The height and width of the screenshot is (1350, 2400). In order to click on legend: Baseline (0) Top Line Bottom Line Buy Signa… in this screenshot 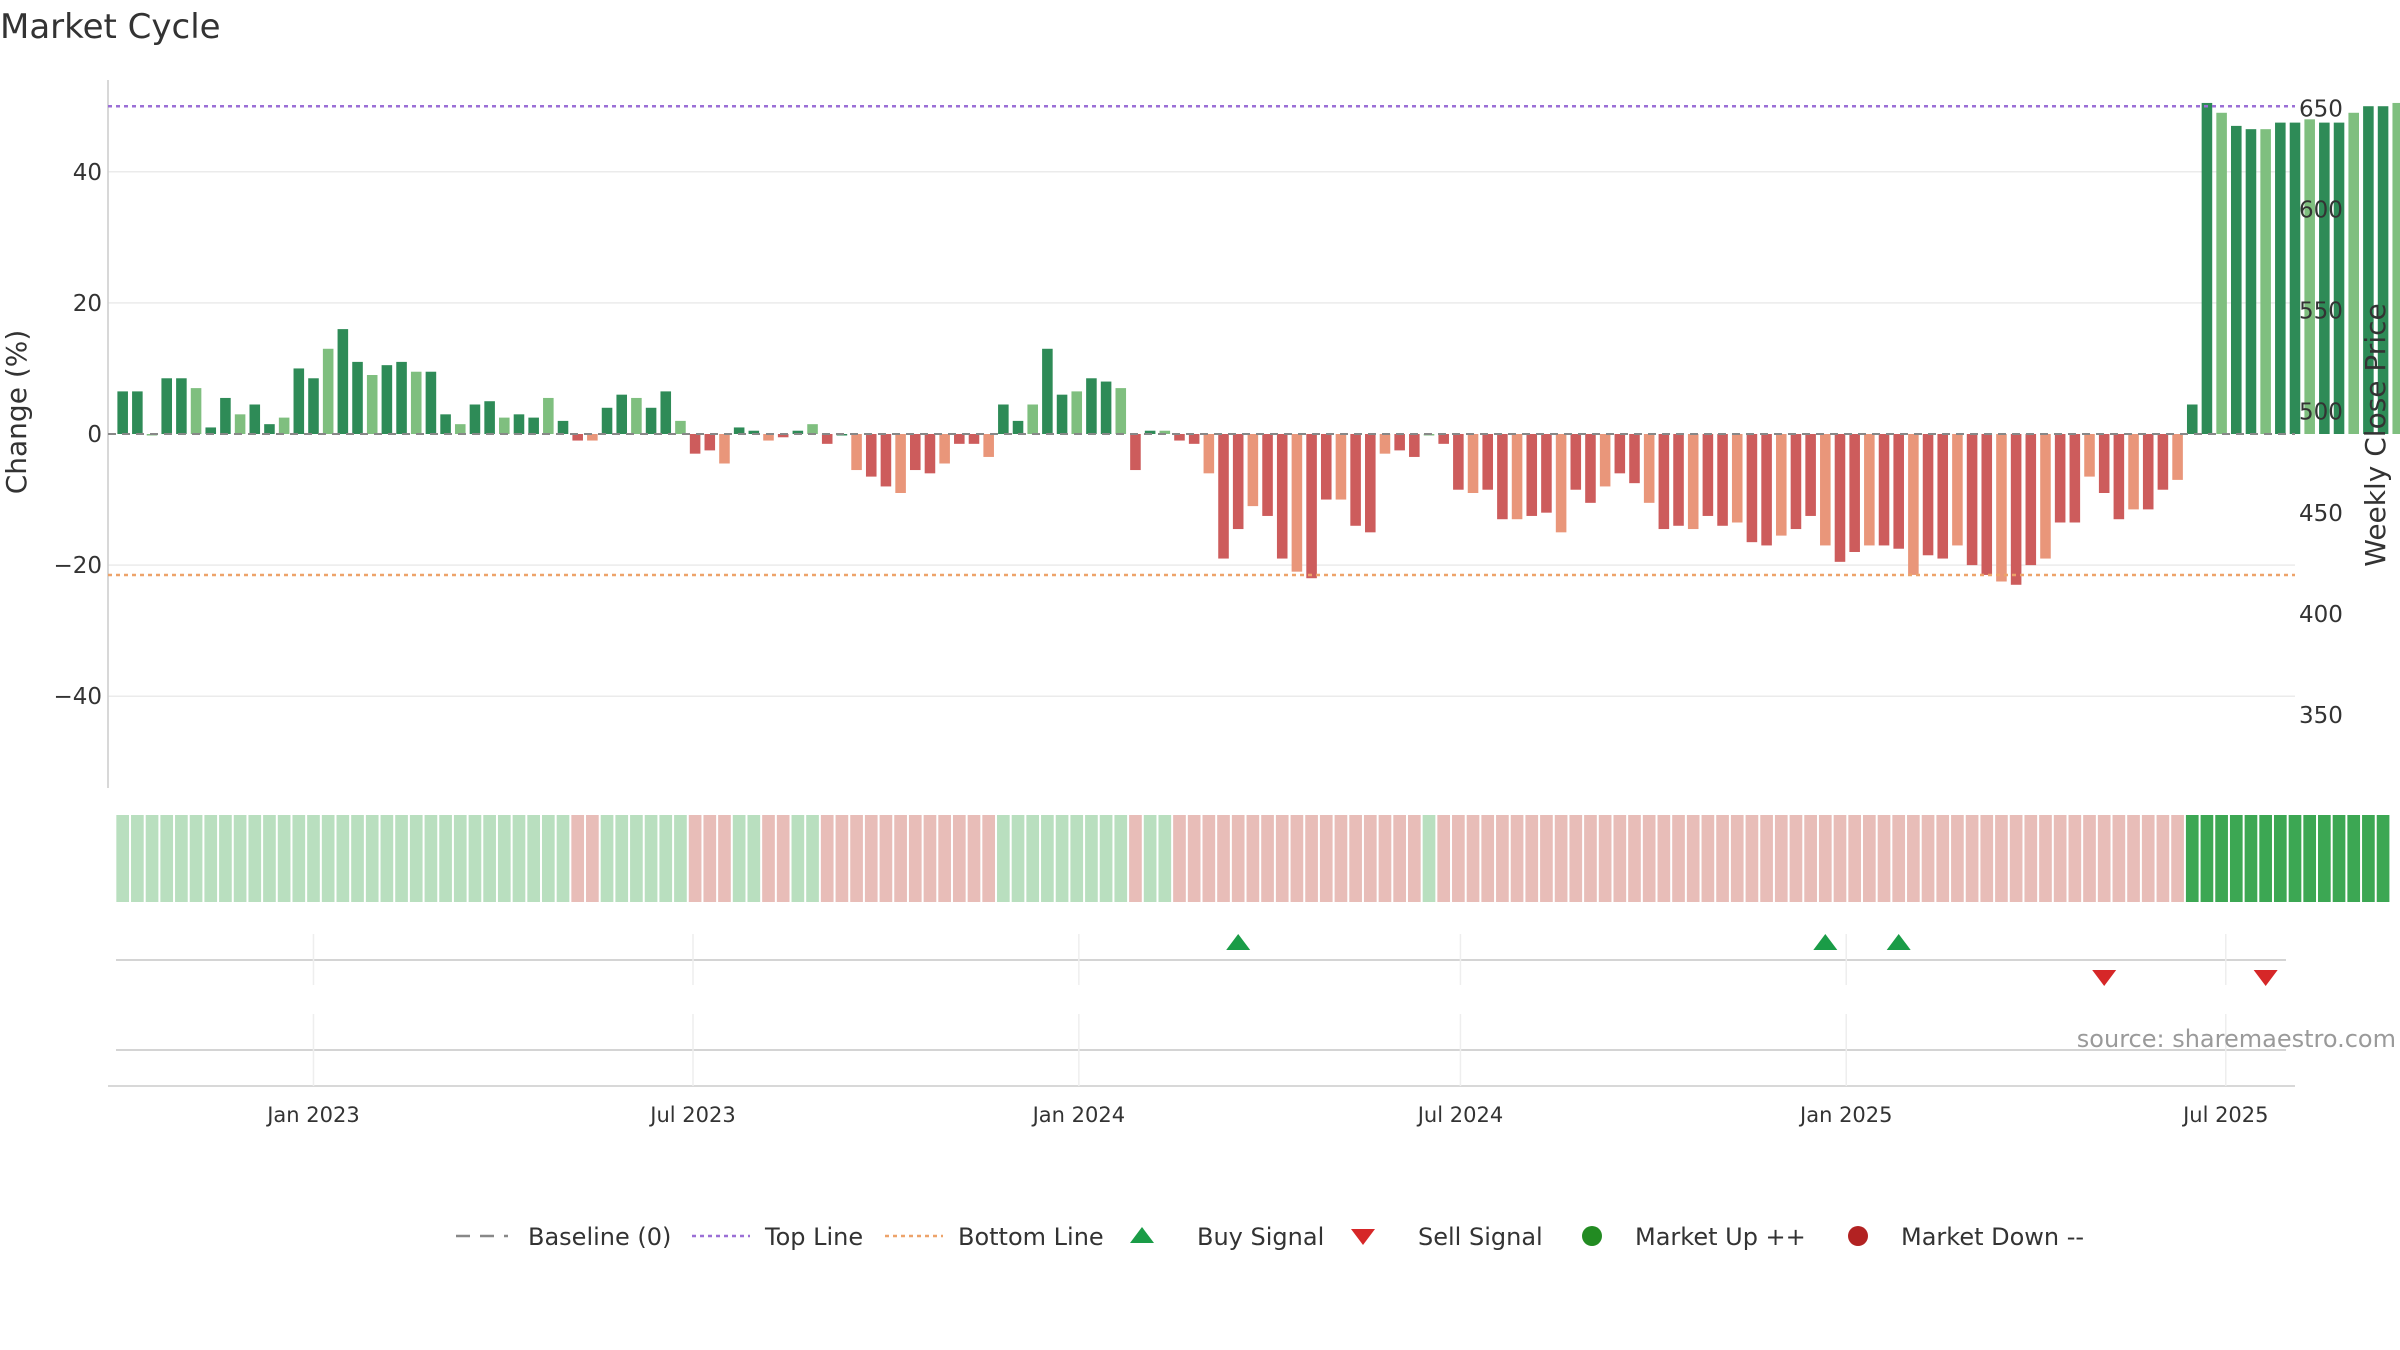, I will do `click(1270, 1237)`.